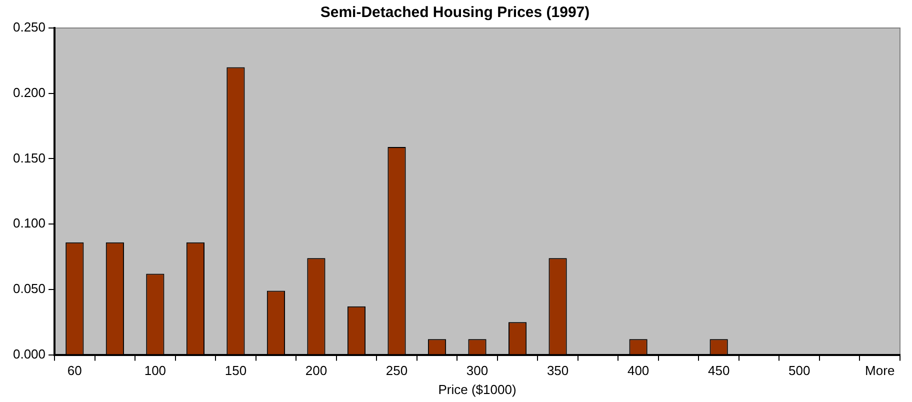  What do you see at coordinates (155, 370) in the screenshot?
I see `x-tick-label: 100` at bounding box center [155, 370].